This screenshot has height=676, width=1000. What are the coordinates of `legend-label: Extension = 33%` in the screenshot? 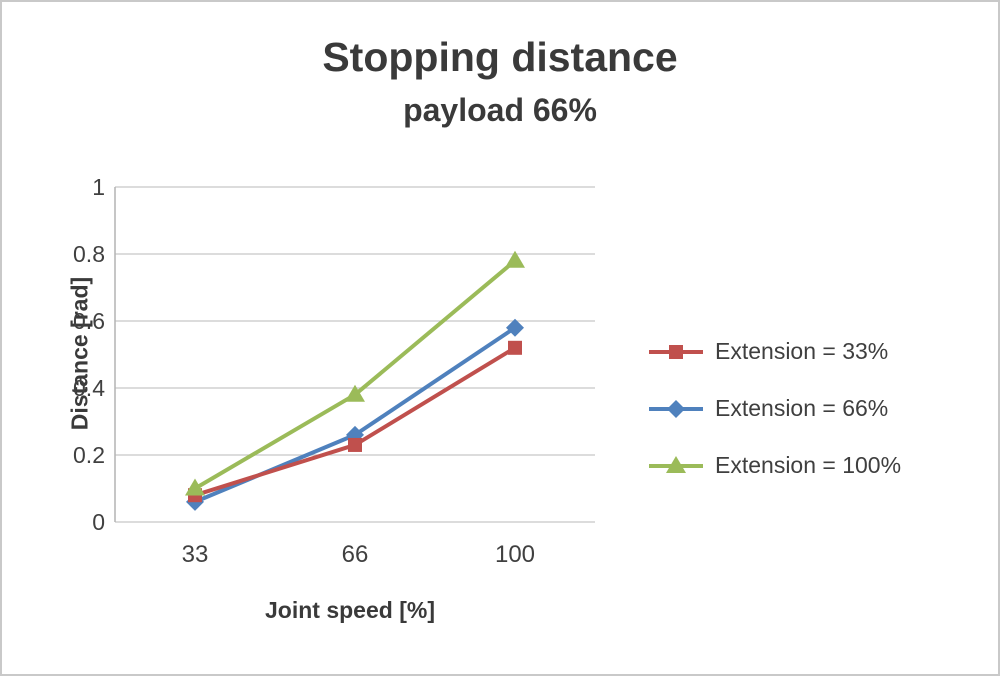 It's located at (802, 351).